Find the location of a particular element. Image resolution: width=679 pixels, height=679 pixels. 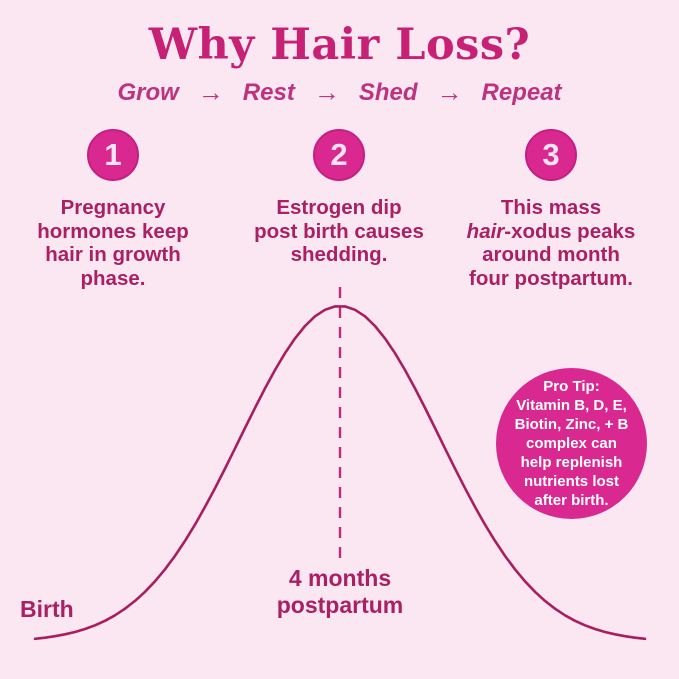

step-3-number-badge: 3 is located at coordinates (551, 155).